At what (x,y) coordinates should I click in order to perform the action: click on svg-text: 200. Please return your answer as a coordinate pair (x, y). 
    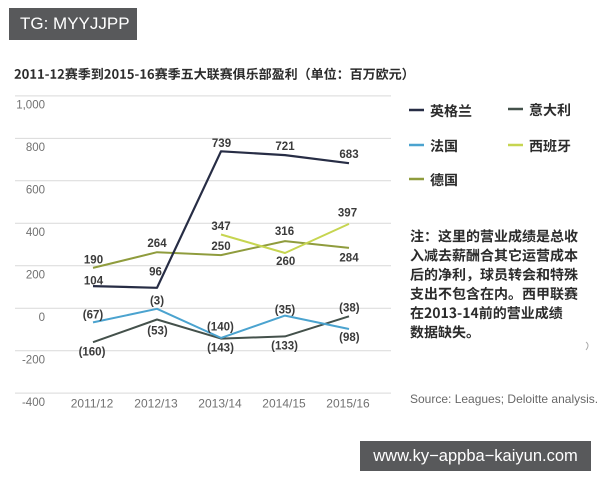
    Looking at the image, I should click on (35, 276).